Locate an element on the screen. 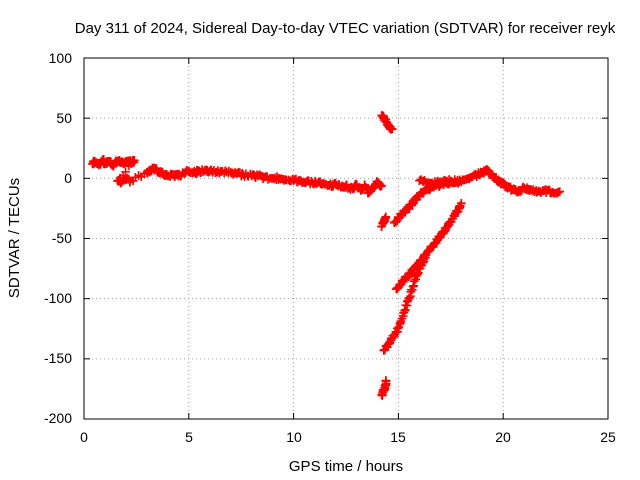 This screenshot has width=640, height=480. x-tick-label: 20 is located at coordinates (503, 437).